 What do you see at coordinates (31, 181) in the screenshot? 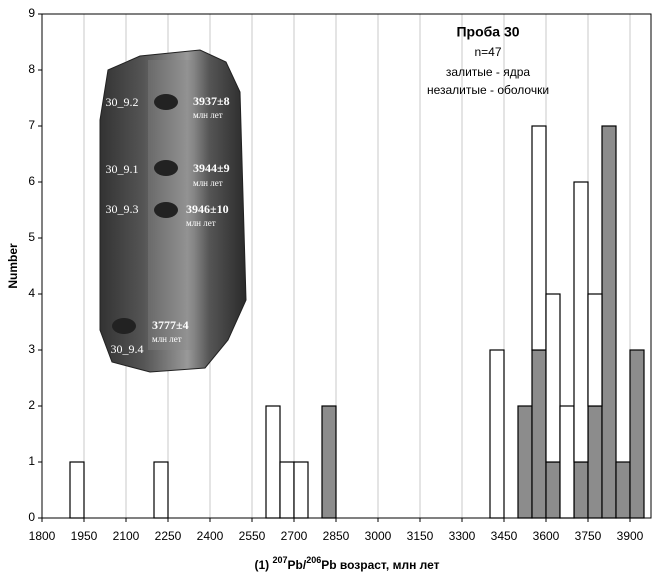
I see `y-tick-label: 6` at bounding box center [31, 181].